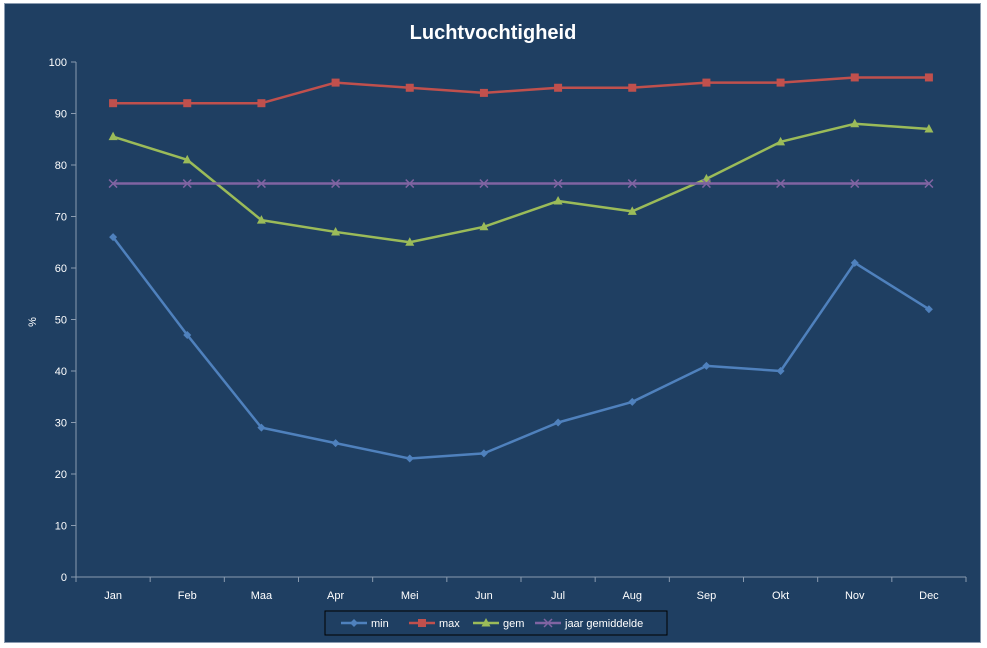 This screenshot has width=987, height=648. I want to click on x-tick-label: Jan, so click(113, 596).